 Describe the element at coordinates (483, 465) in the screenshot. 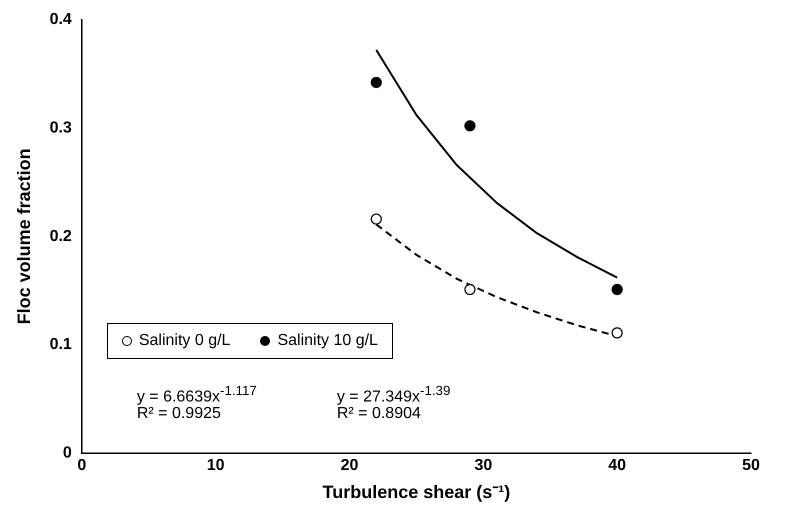

I see `x-tick-label: 30` at that location.